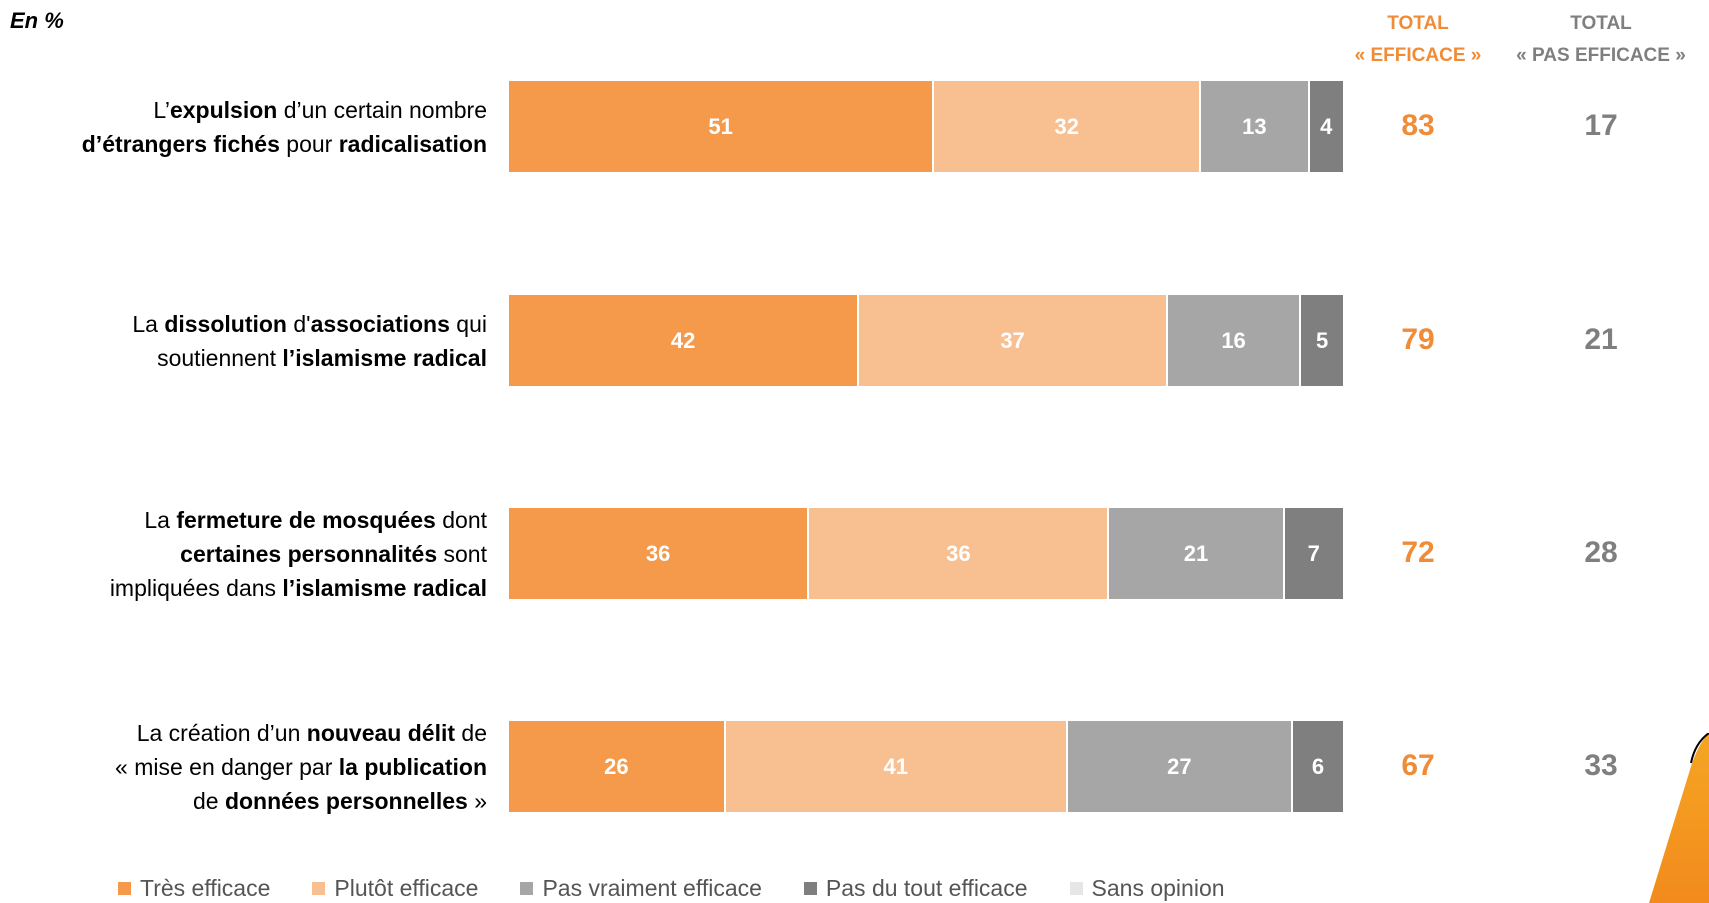 The width and height of the screenshot is (1709, 903). I want to click on legend-label: Sans opinion, so click(1158, 888).